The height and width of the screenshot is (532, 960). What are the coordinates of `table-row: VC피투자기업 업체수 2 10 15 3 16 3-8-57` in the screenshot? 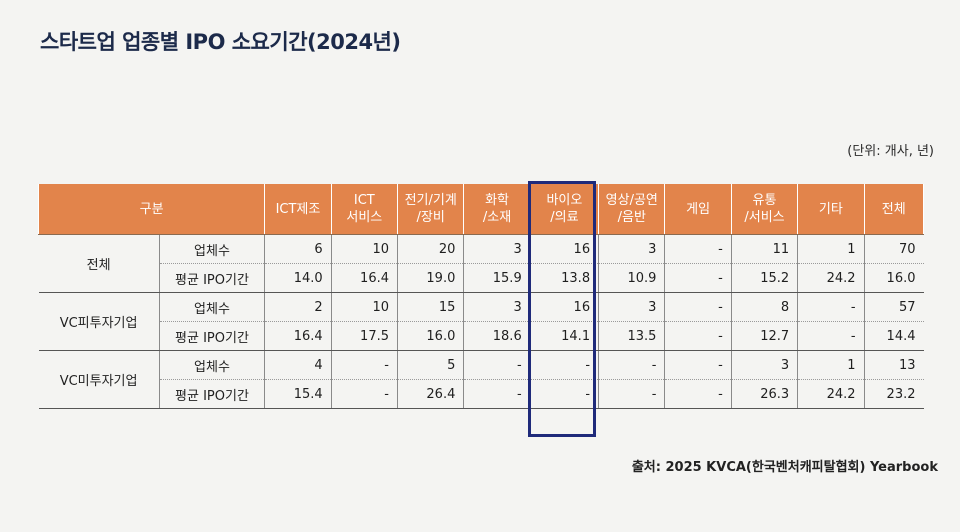 It's located at (481, 321).